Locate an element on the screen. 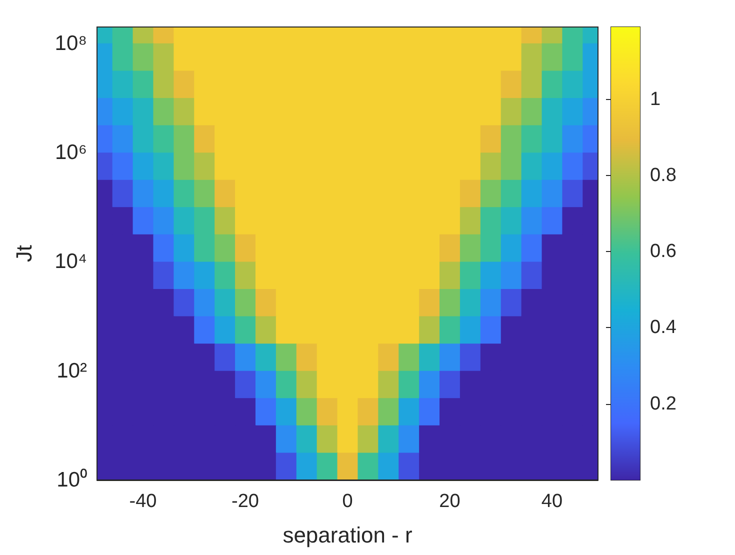 The height and width of the screenshot is (555, 735). y-tick-label: 10⁶ is located at coordinates (70, 152).